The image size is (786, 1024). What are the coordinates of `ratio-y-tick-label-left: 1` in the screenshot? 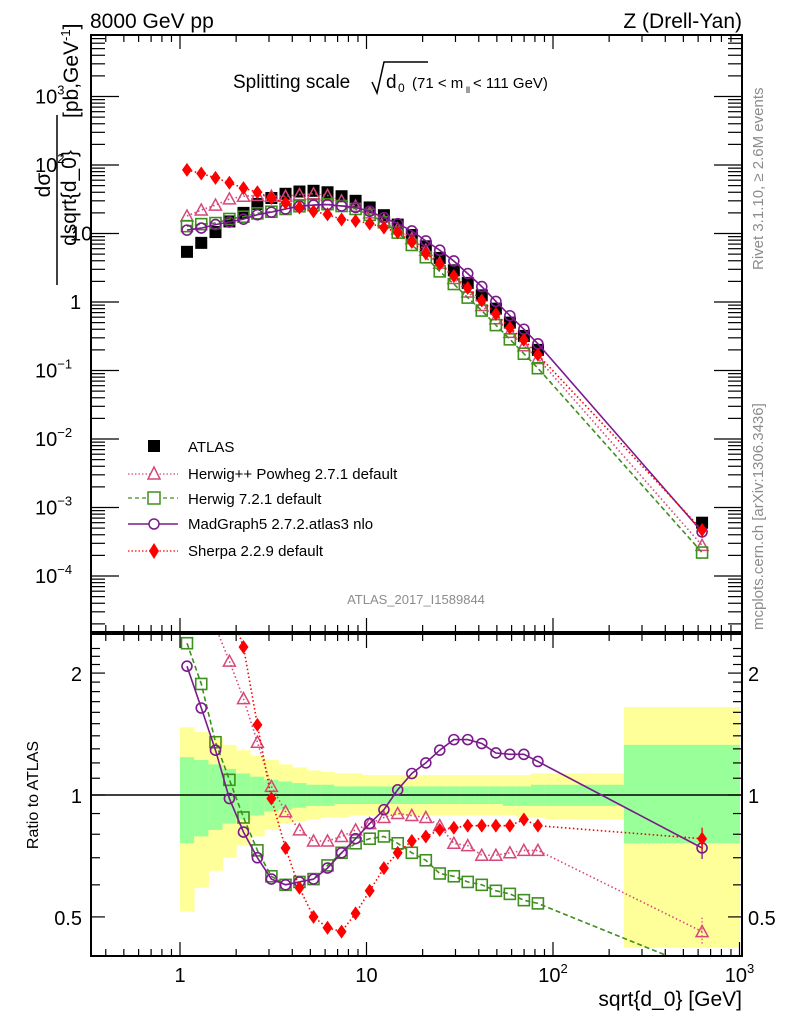 It's located at (76, 797).